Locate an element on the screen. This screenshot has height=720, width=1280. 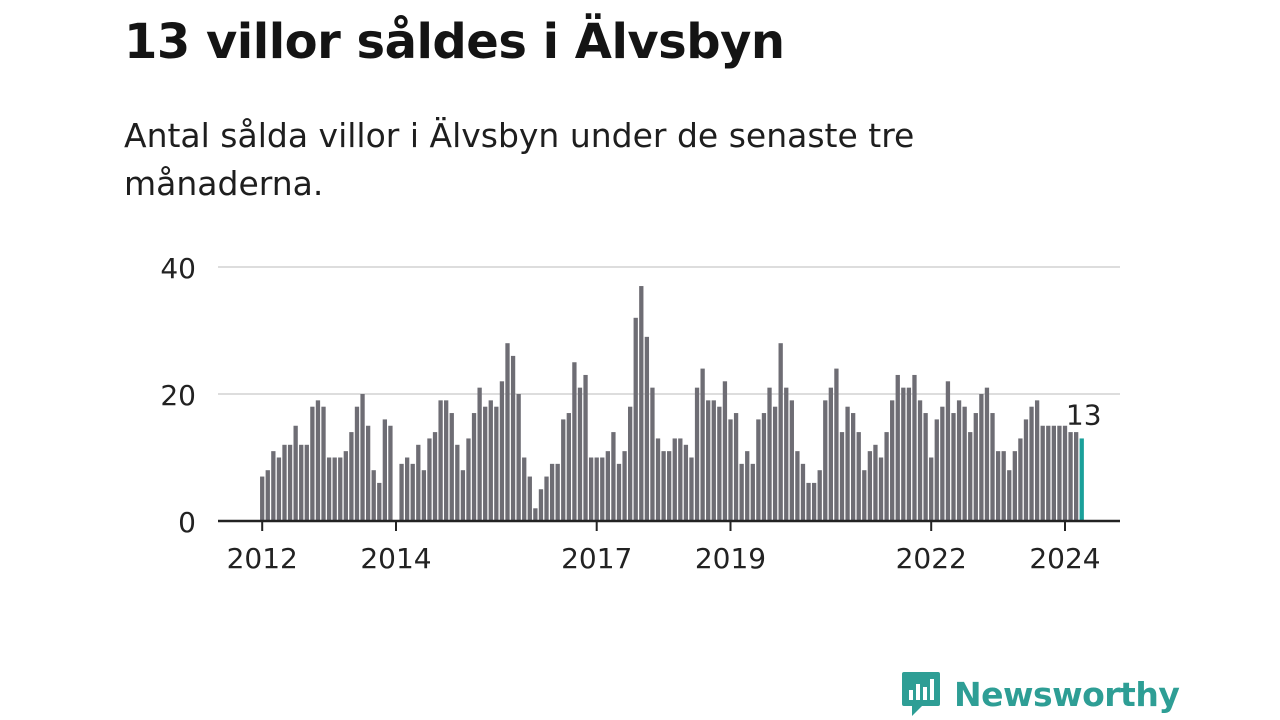
gridlines is located at coordinates (669, 330).